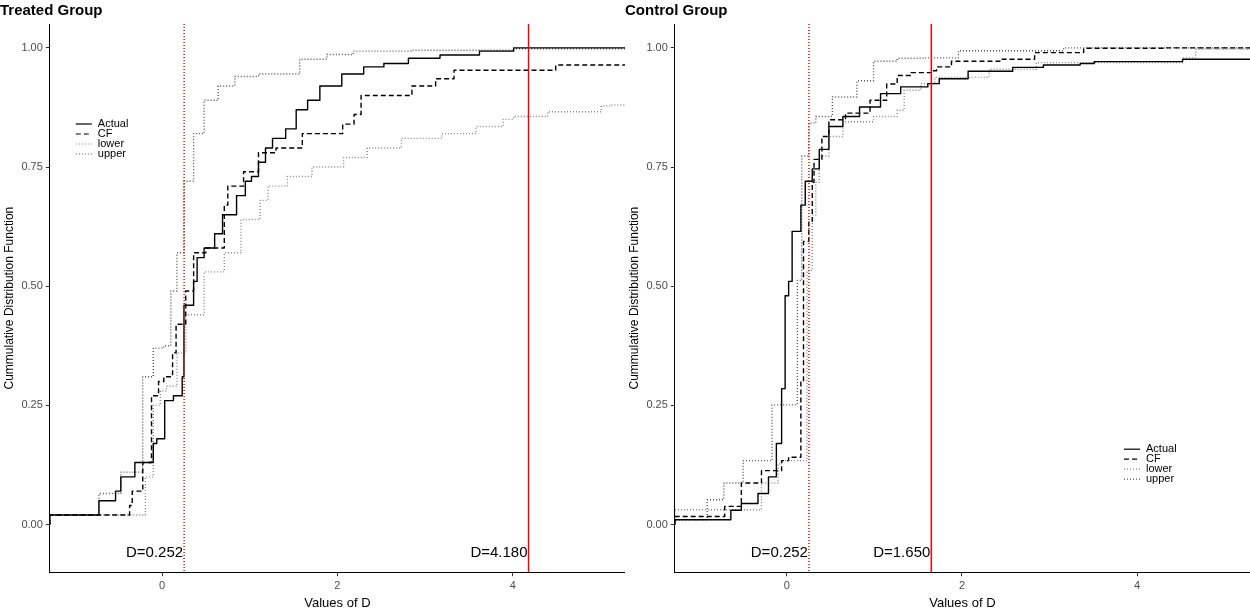 The image size is (1250, 611). I want to click on chart-title: Treated Group, so click(51, 10).